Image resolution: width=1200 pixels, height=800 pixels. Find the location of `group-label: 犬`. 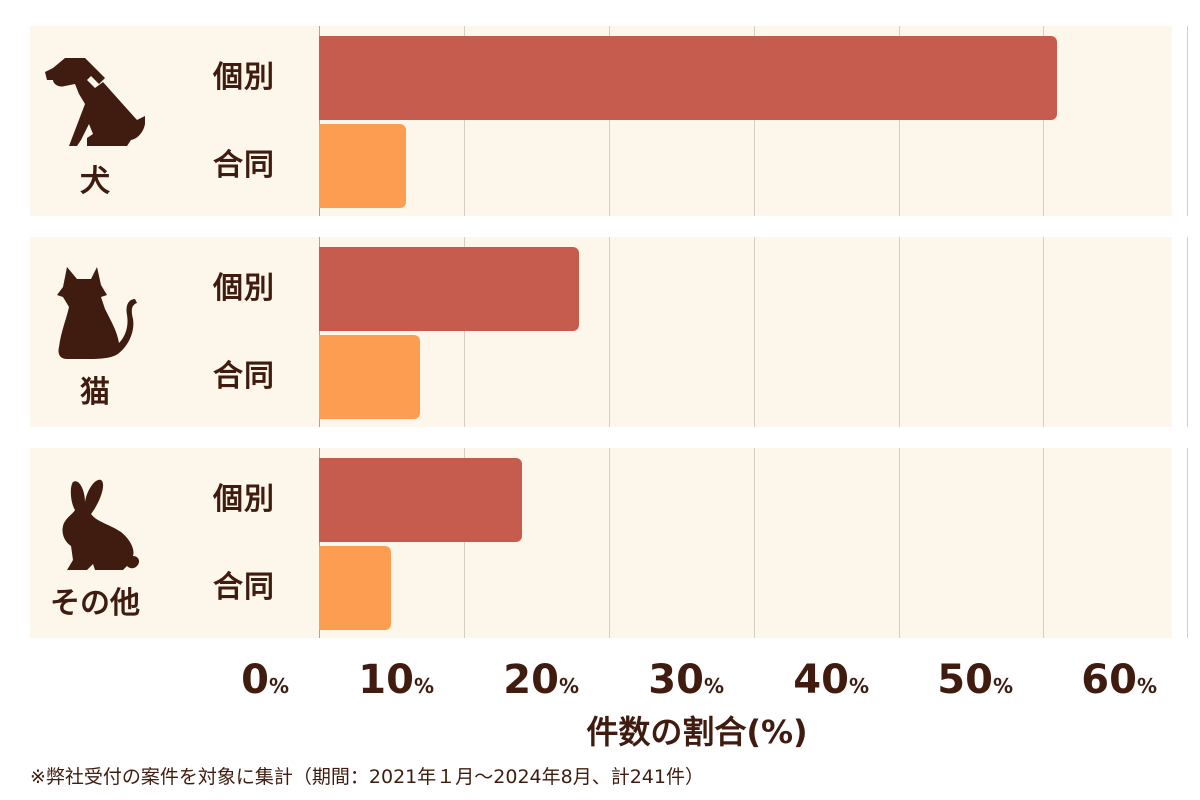

group-label: 犬 is located at coordinates (95, 181).